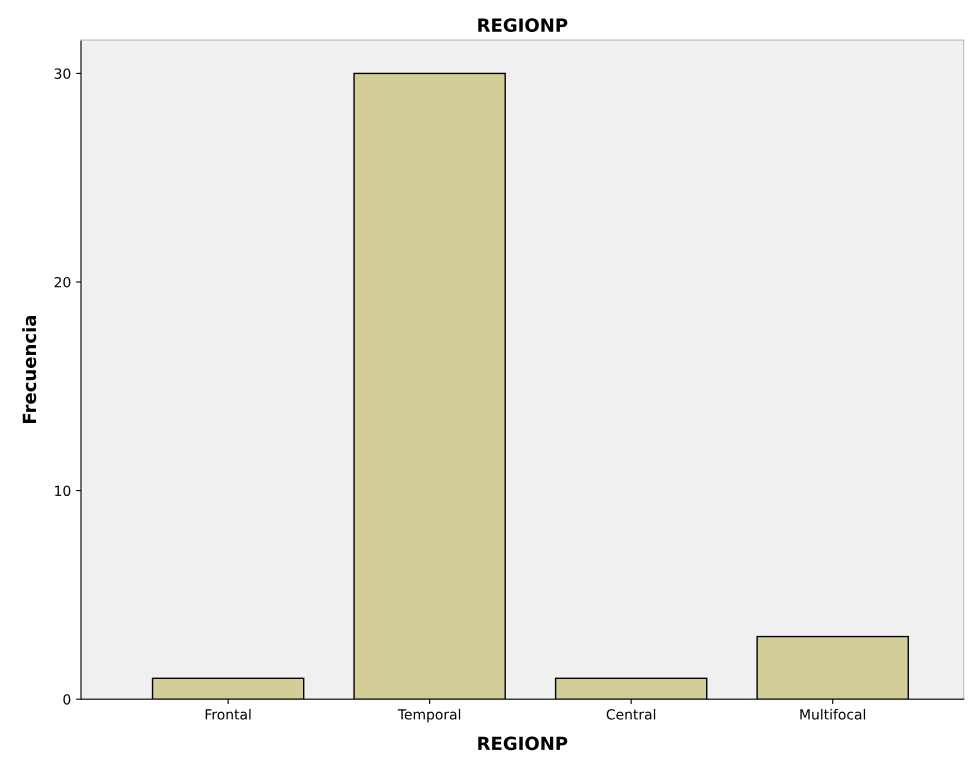 The height and width of the screenshot is (770, 970). I want to click on y-tick-label: 10, so click(62, 491).